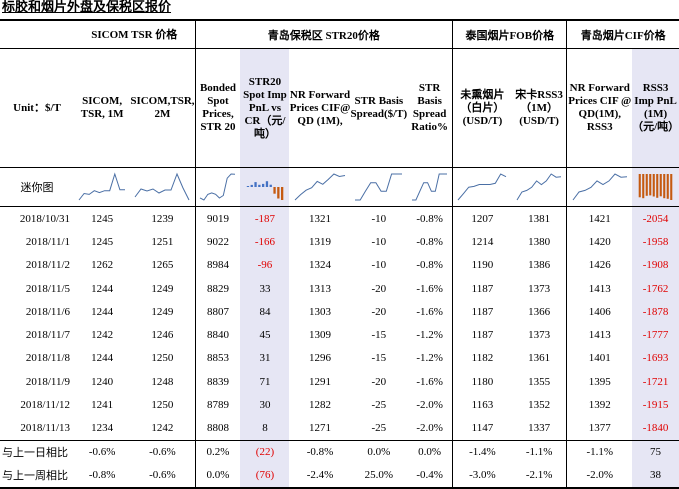 This screenshot has height=489, width=679. What do you see at coordinates (655, 265) in the screenshot?
I see `cell-c11: -1908` at bounding box center [655, 265].